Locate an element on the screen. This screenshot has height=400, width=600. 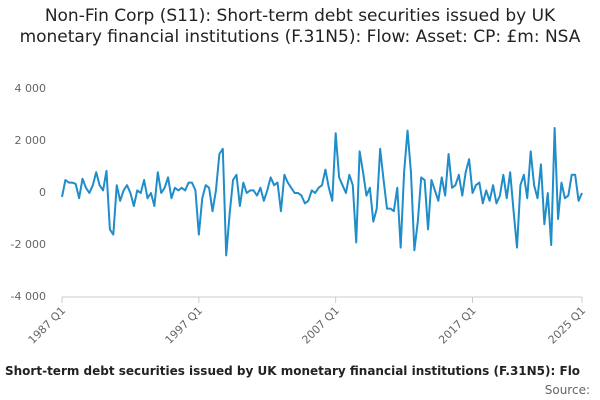
source: Source: is located at coordinates (567, 390).